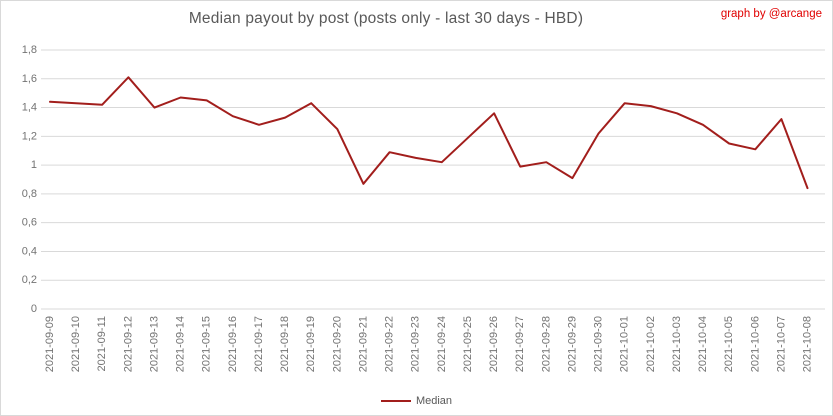 This screenshot has width=833, height=416. Describe the element at coordinates (468, 344) in the screenshot. I see `x-axis-tick-label: 2021-09-25` at that location.